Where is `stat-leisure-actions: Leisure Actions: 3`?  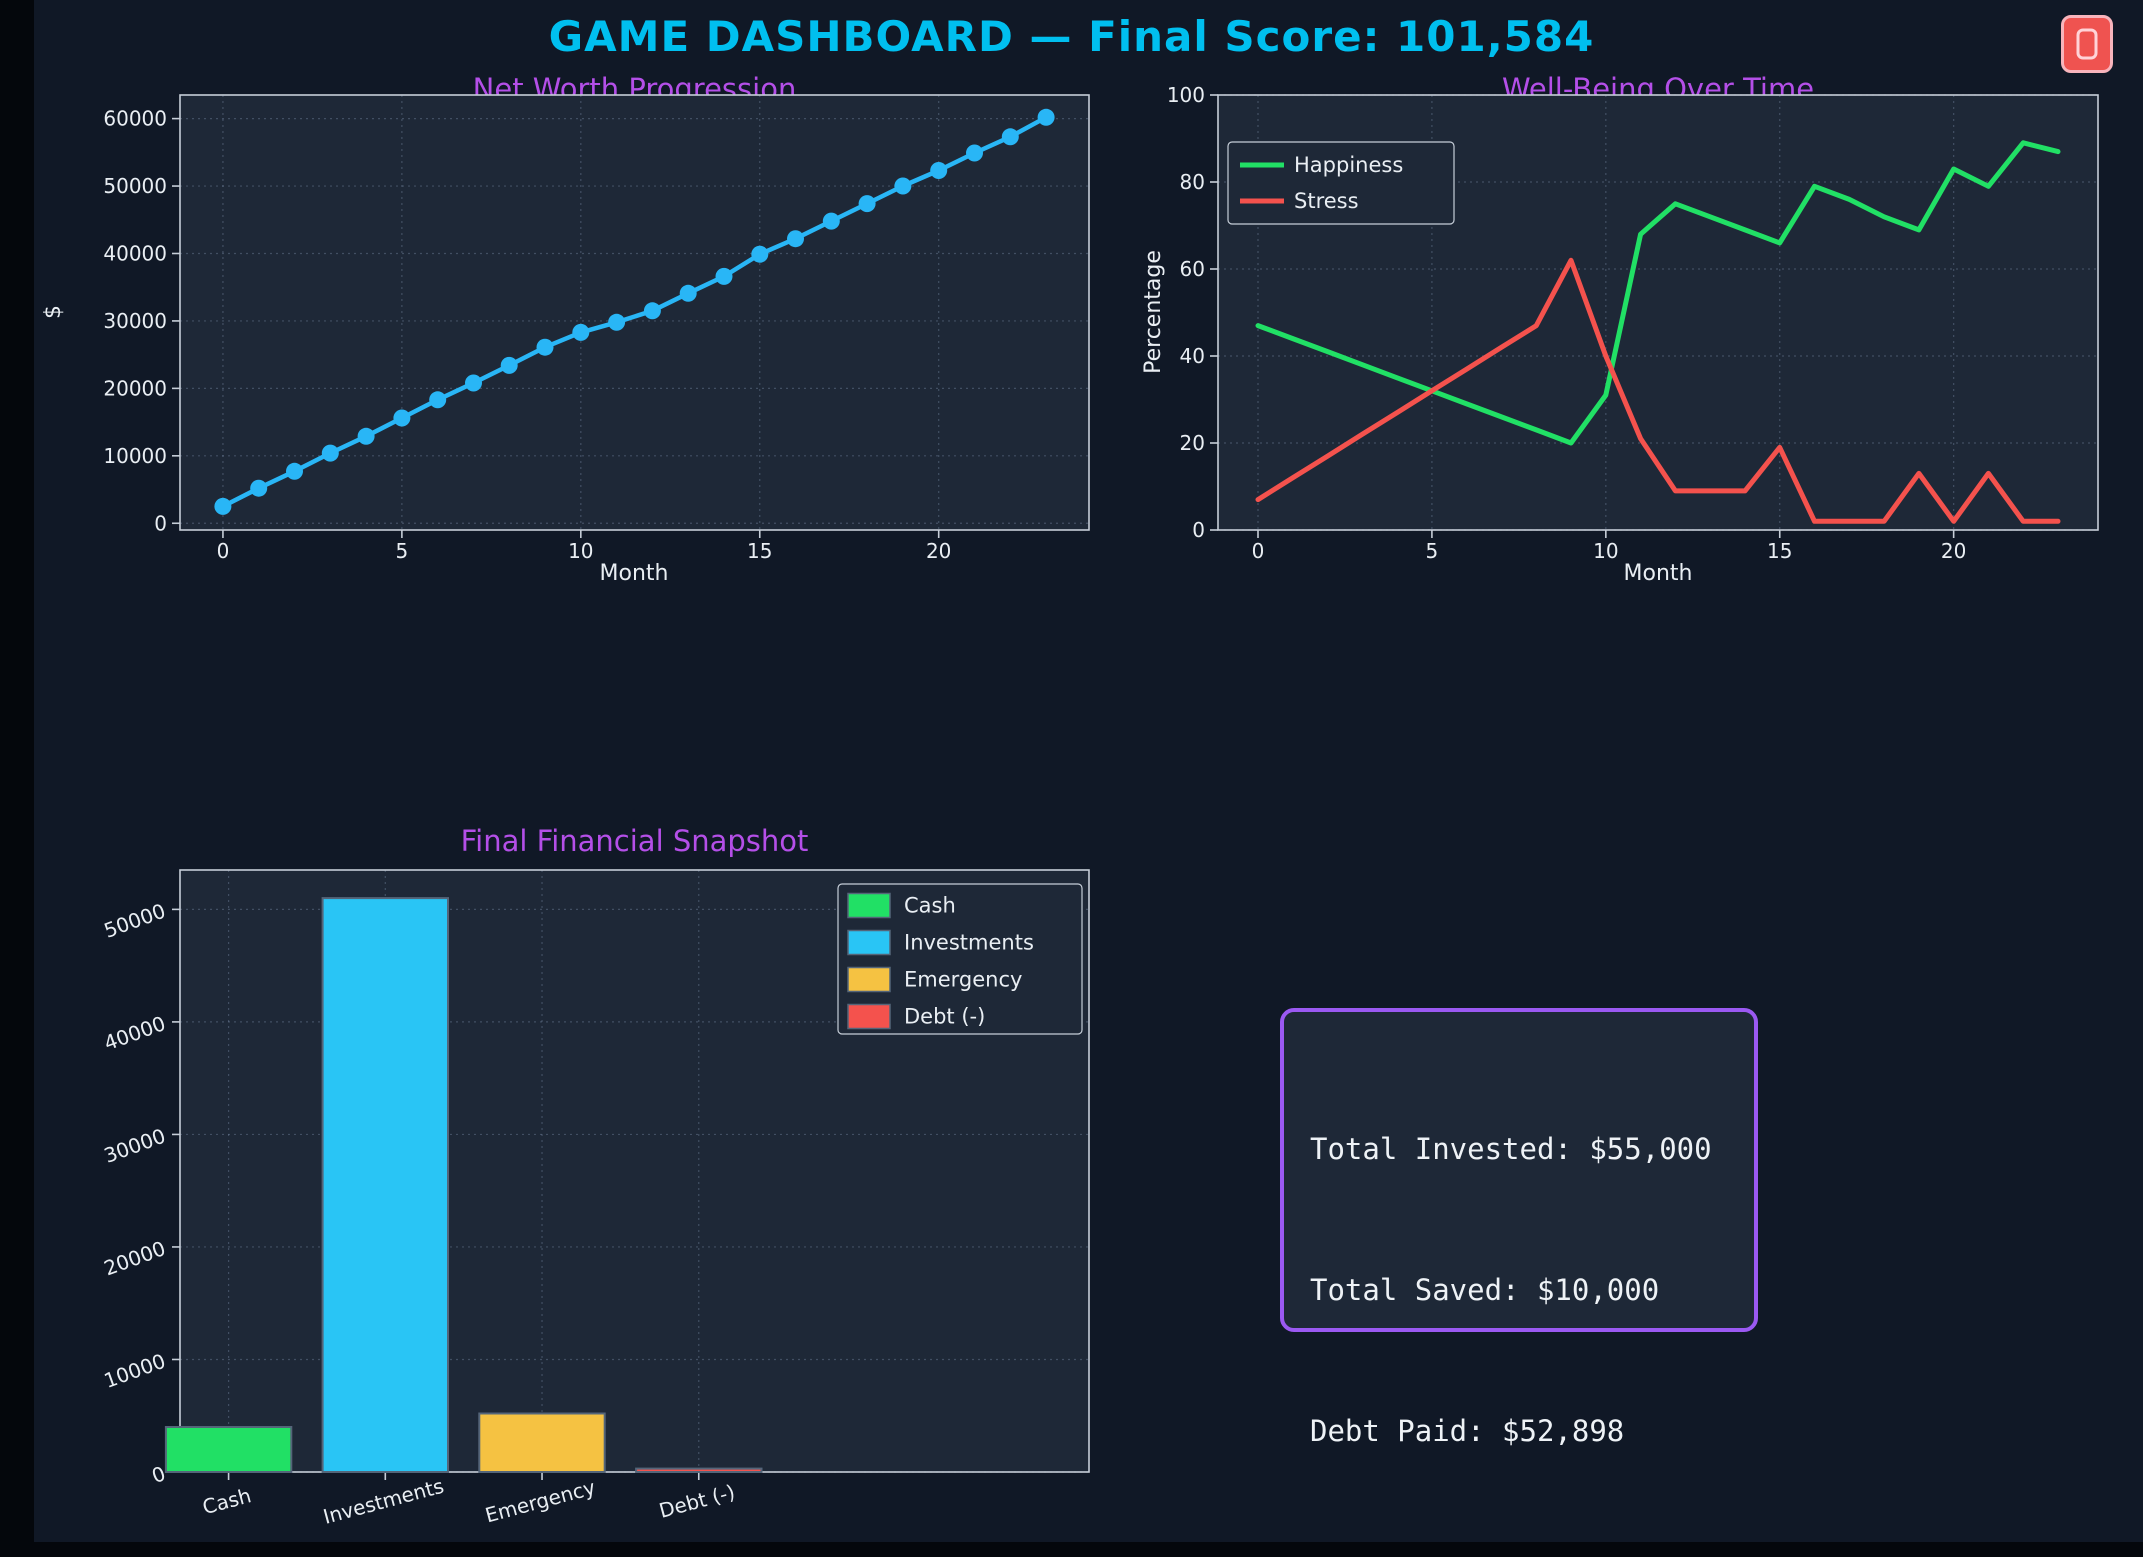
stat-leisure-actions: Leisure Actions: 3 is located at coordinates (1519, 1553).